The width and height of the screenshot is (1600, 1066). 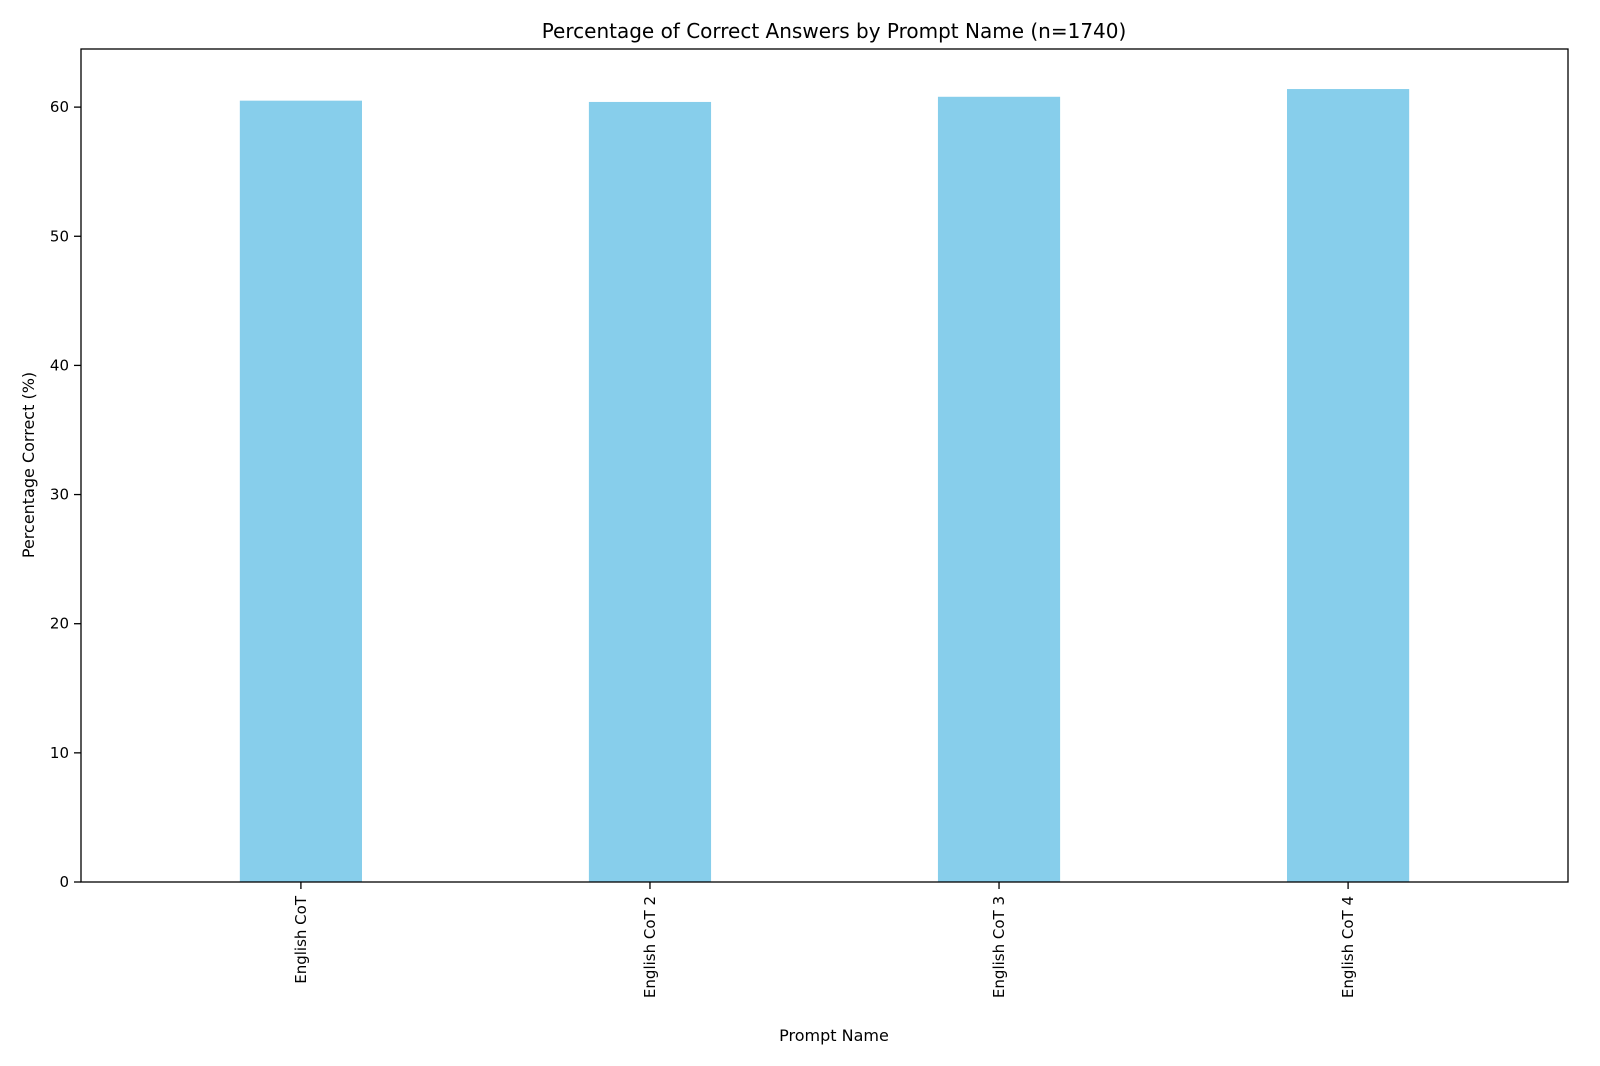 I want to click on y-axis-ticks: 0 10 20 30 40 50 60, so click(x=65, y=494).